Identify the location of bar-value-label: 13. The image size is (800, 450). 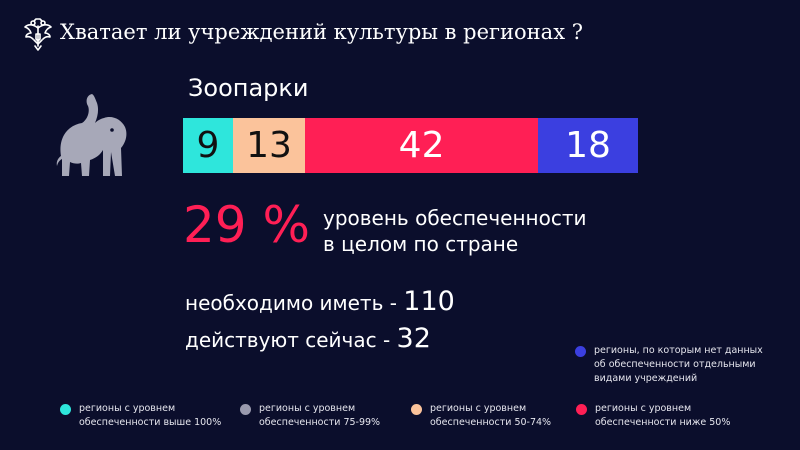
(269, 145).